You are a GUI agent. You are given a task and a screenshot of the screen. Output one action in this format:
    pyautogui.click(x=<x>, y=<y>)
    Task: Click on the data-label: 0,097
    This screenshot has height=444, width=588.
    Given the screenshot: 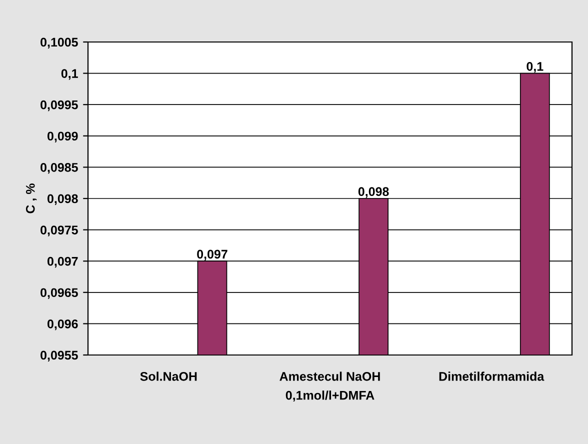 What is the action you would take?
    pyautogui.click(x=212, y=255)
    